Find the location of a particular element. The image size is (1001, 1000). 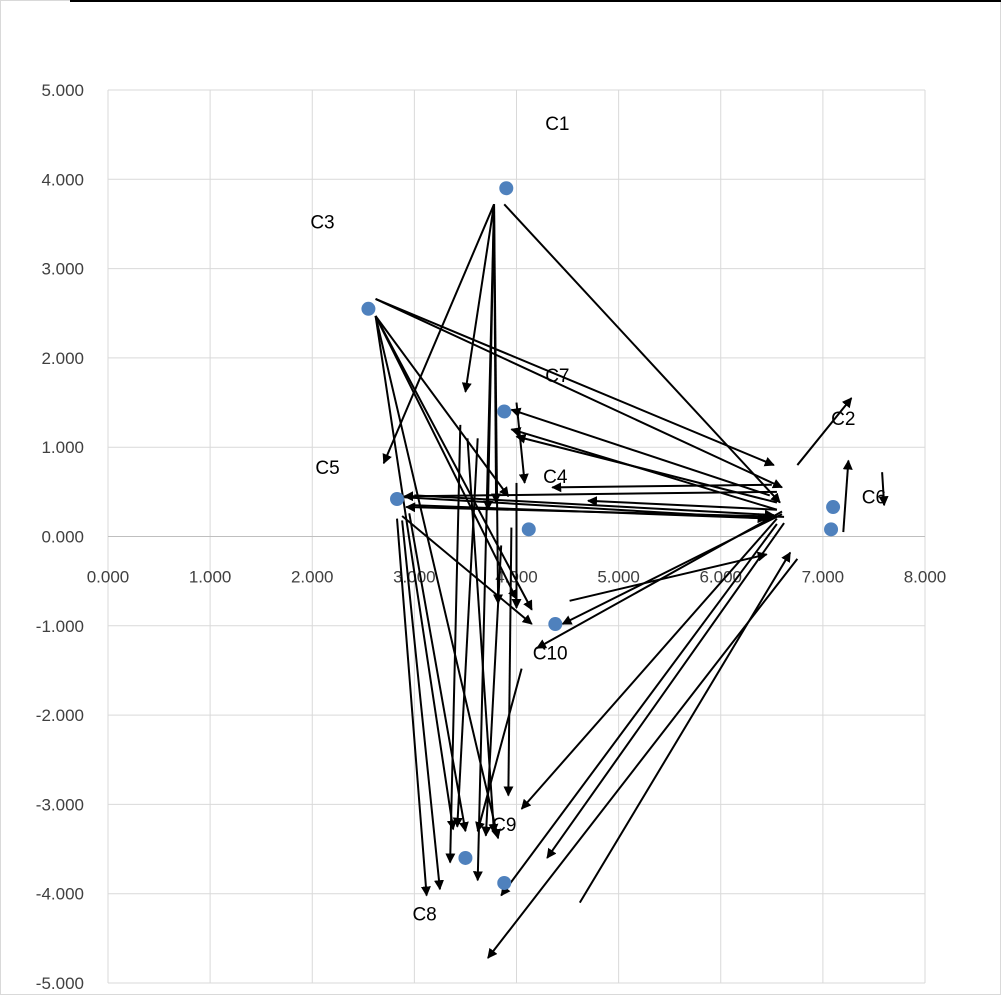

point-label: C10 is located at coordinates (550, 654).